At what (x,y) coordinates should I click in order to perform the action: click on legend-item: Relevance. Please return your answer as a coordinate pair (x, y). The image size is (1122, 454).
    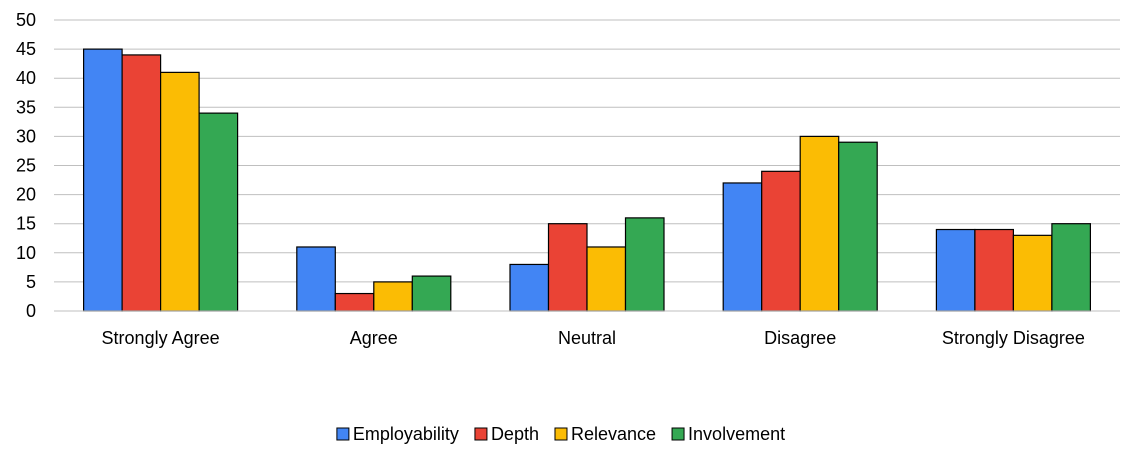
    Looking at the image, I should click on (605, 434).